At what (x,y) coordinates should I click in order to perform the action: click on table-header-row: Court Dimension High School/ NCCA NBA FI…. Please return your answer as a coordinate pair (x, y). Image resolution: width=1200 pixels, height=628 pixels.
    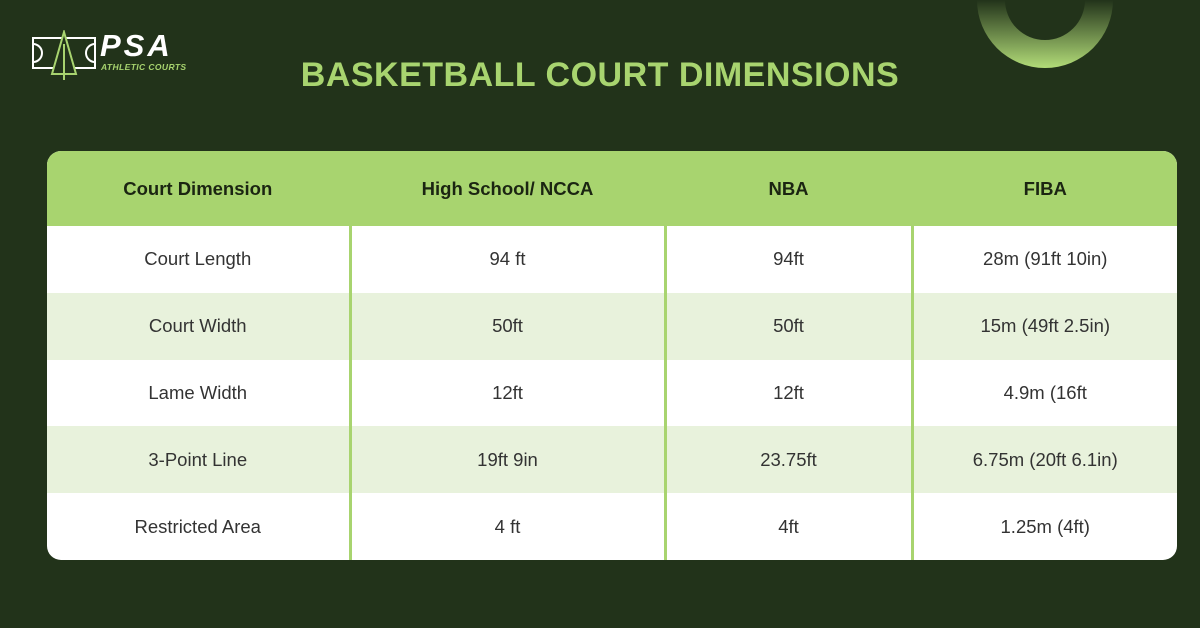
    Looking at the image, I should click on (612, 188).